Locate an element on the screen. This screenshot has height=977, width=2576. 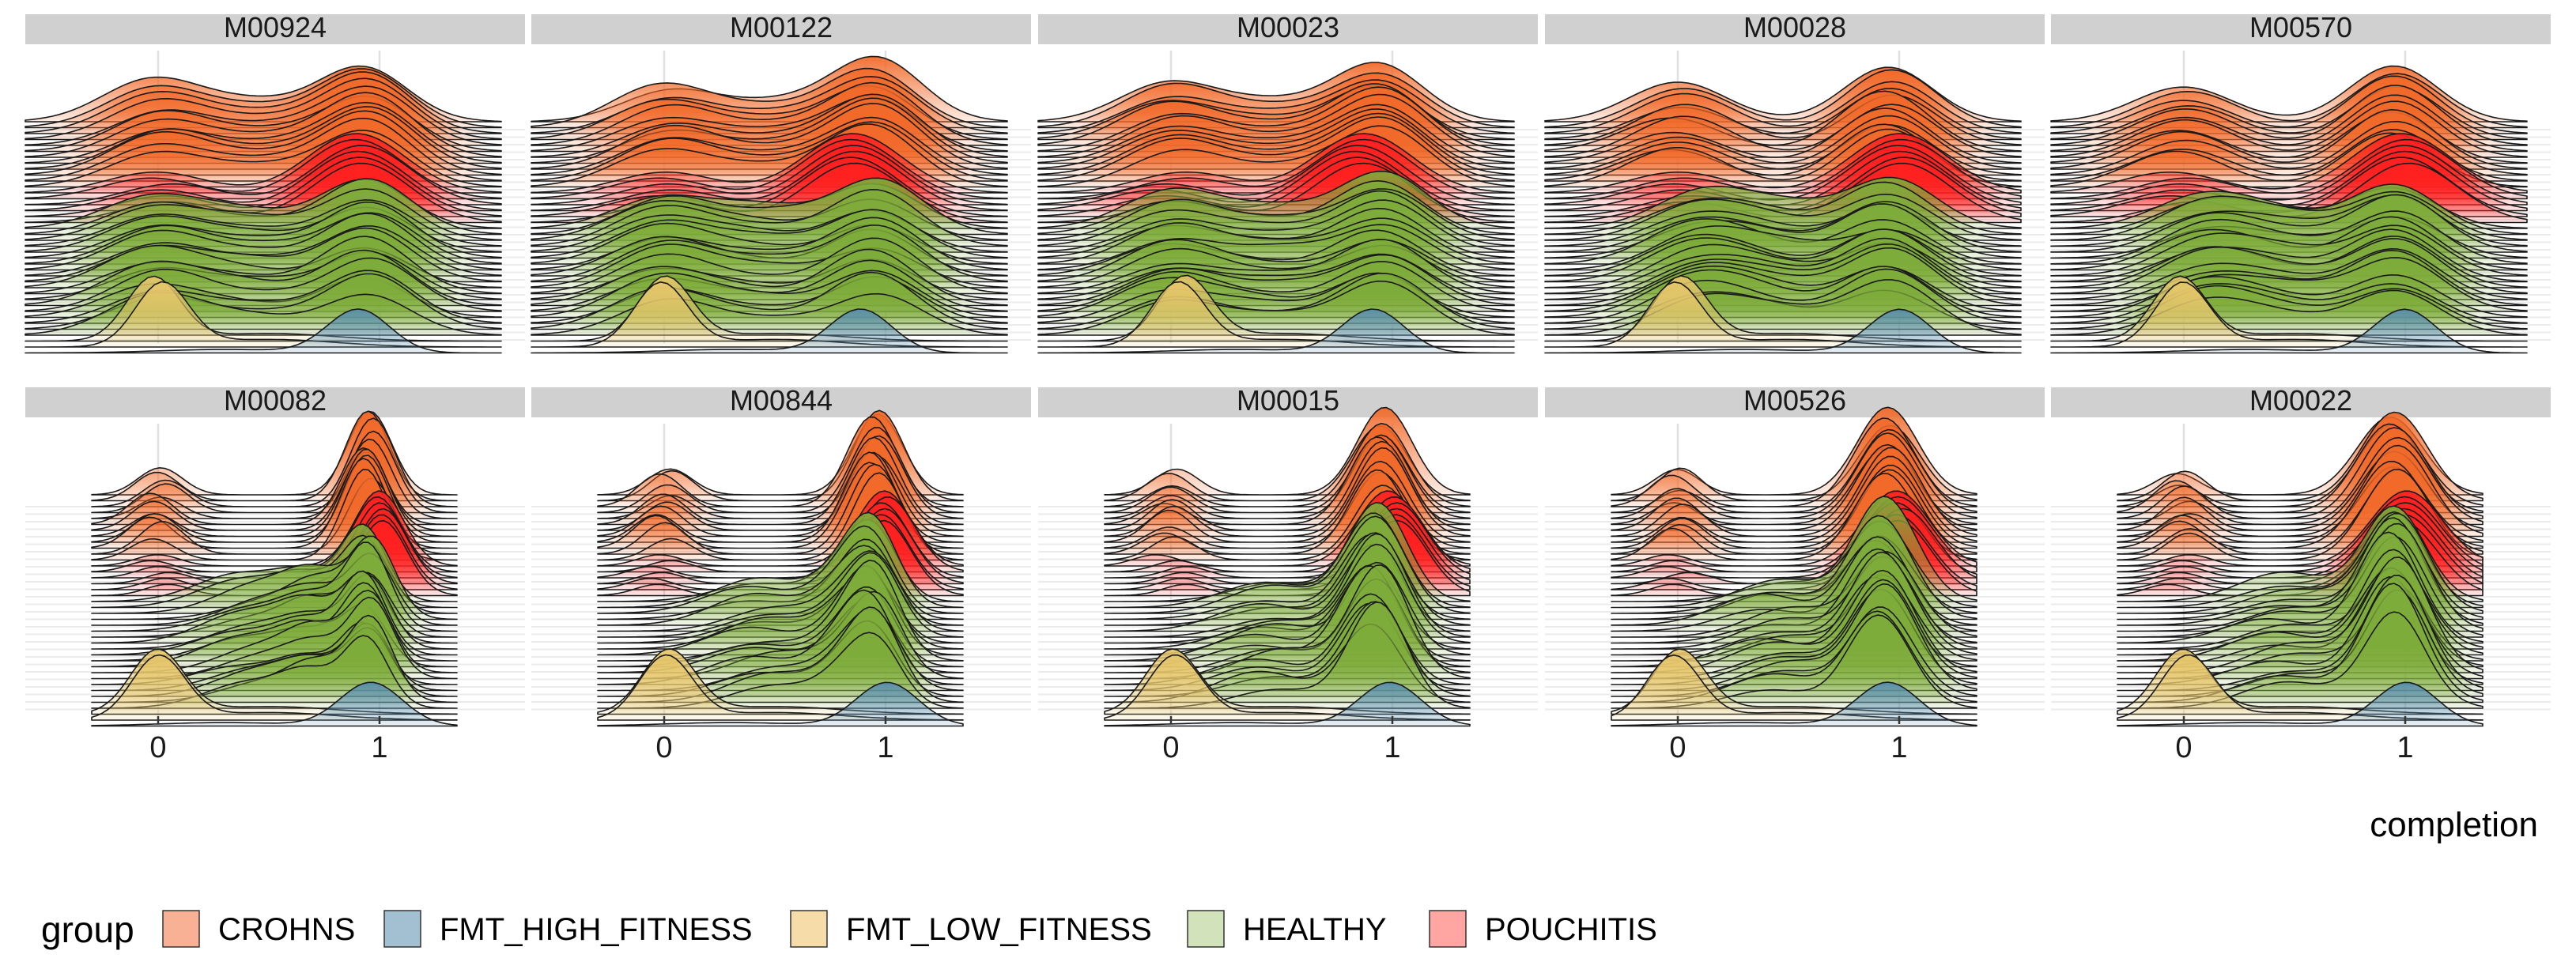
facet-panel: M00015 0 1 is located at coordinates (1288, 574).